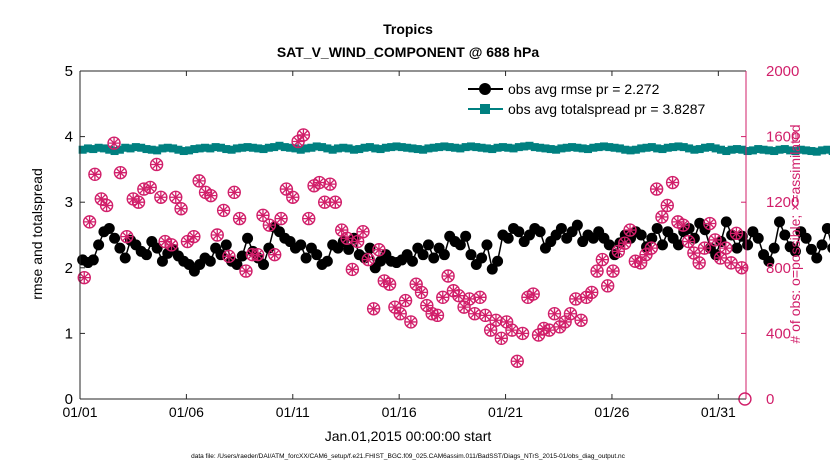  I want to click on legend-rmse-marker, so click(485, 89).